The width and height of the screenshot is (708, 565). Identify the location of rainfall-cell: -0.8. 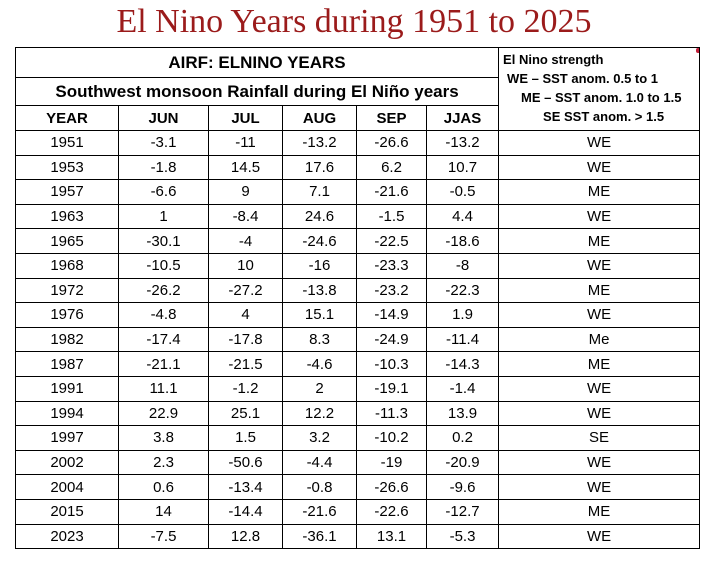
(319, 487).